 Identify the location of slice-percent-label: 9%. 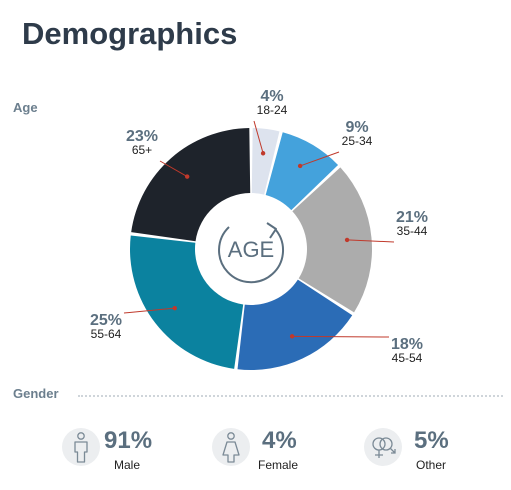
(356, 127).